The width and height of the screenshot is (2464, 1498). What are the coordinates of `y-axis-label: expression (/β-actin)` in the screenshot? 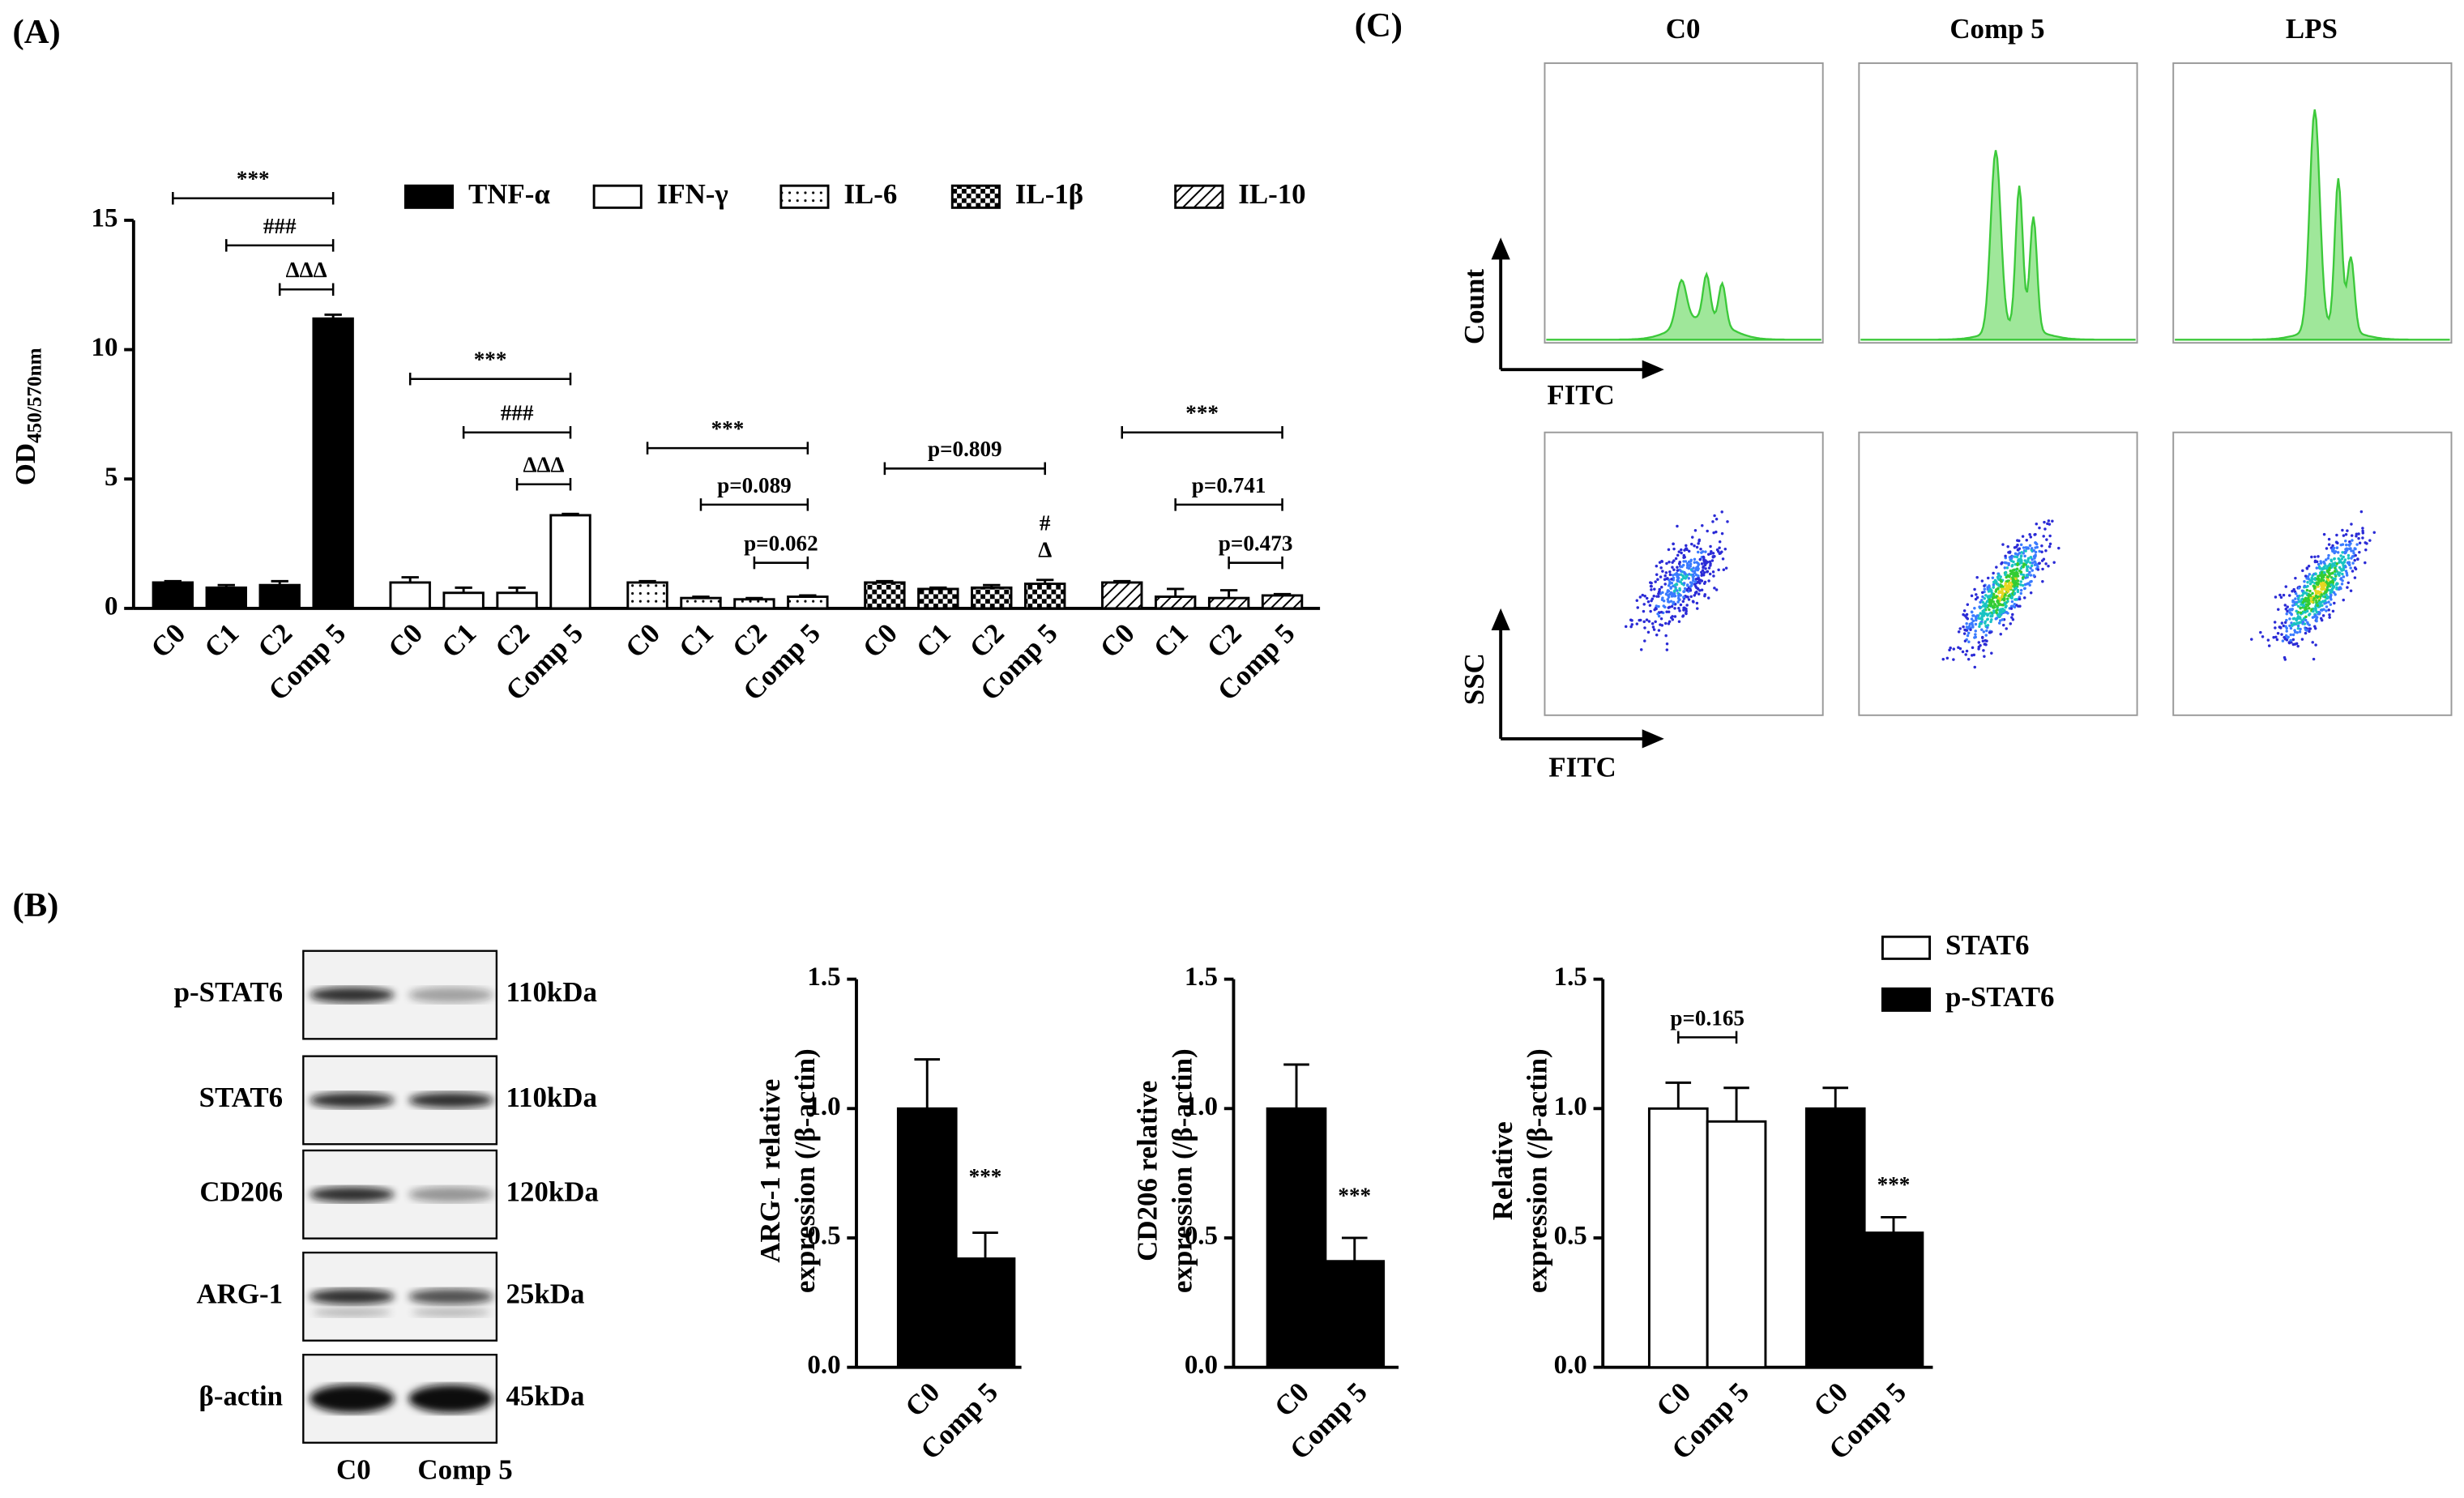 It's located at (1182, 1170).